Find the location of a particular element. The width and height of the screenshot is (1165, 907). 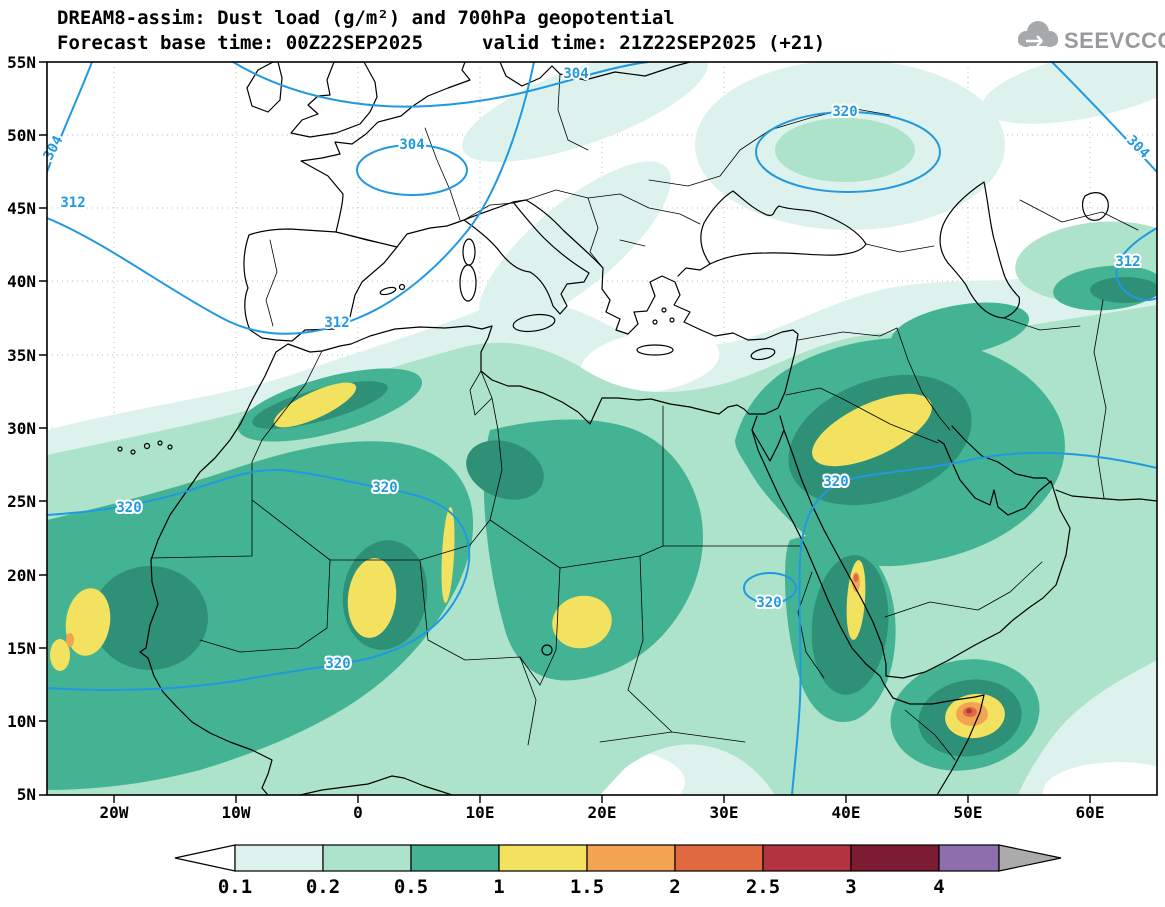

lon-label: 20W is located at coordinates (114, 812).